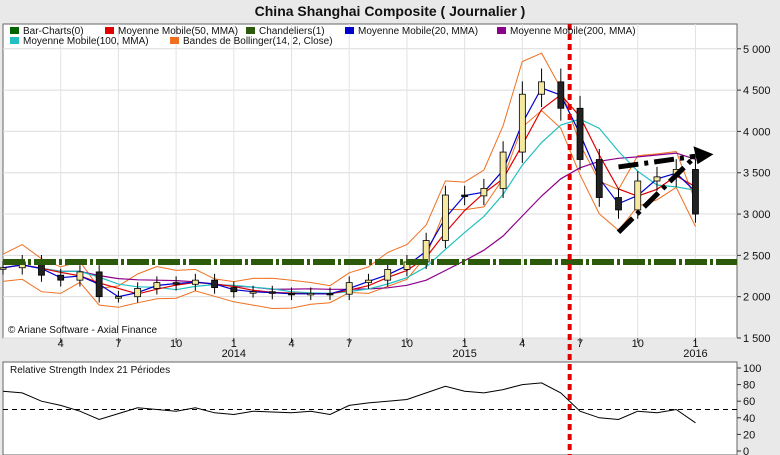 The height and width of the screenshot is (455, 780). I want to click on price-y-tick-label: 2 500, so click(757, 256).